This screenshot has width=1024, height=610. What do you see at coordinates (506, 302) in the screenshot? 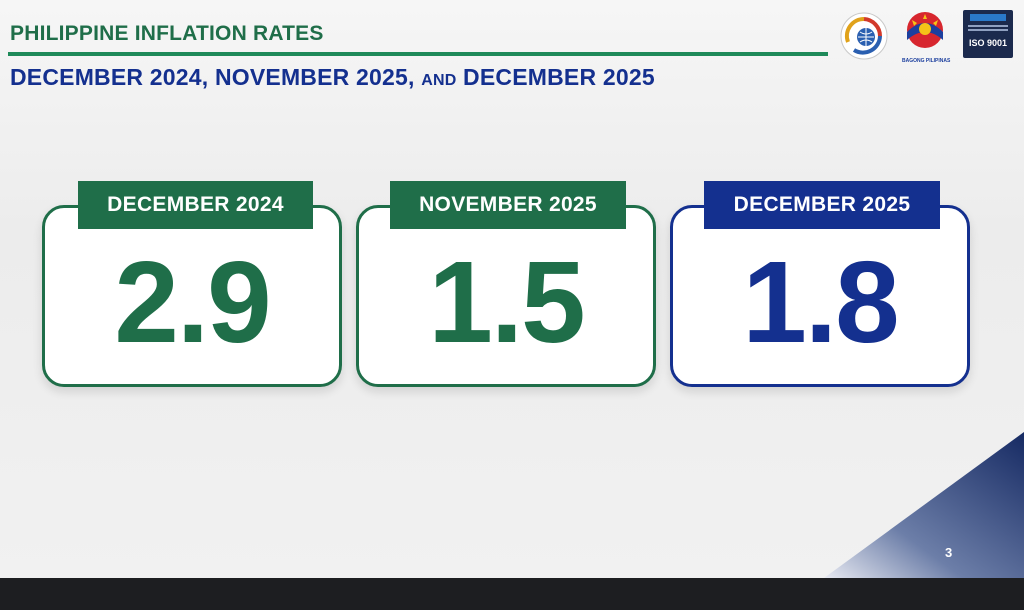
I see `inflation-value: 1.5` at bounding box center [506, 302].